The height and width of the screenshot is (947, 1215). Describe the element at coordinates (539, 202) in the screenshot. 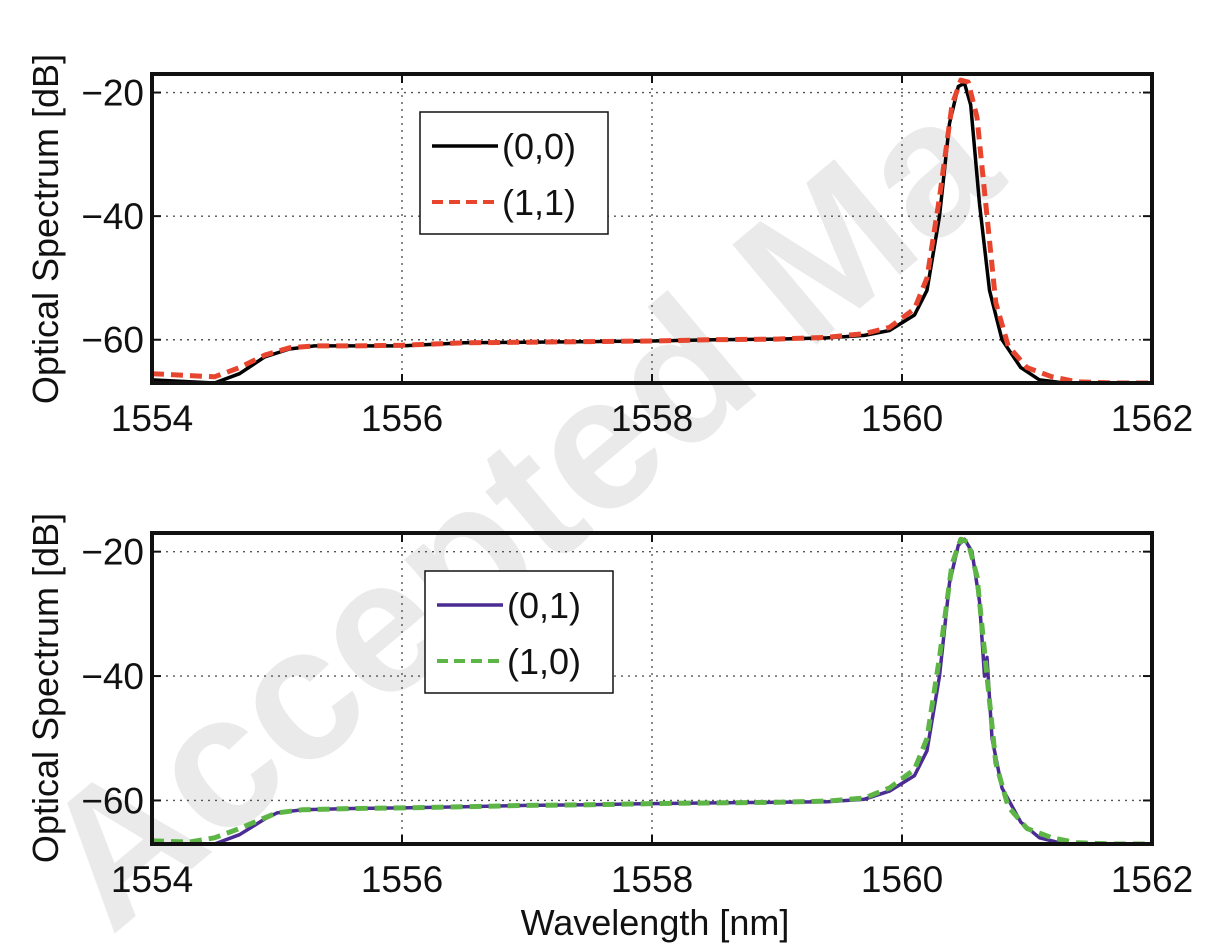

I see `legend-label: (1,1)` at that location.